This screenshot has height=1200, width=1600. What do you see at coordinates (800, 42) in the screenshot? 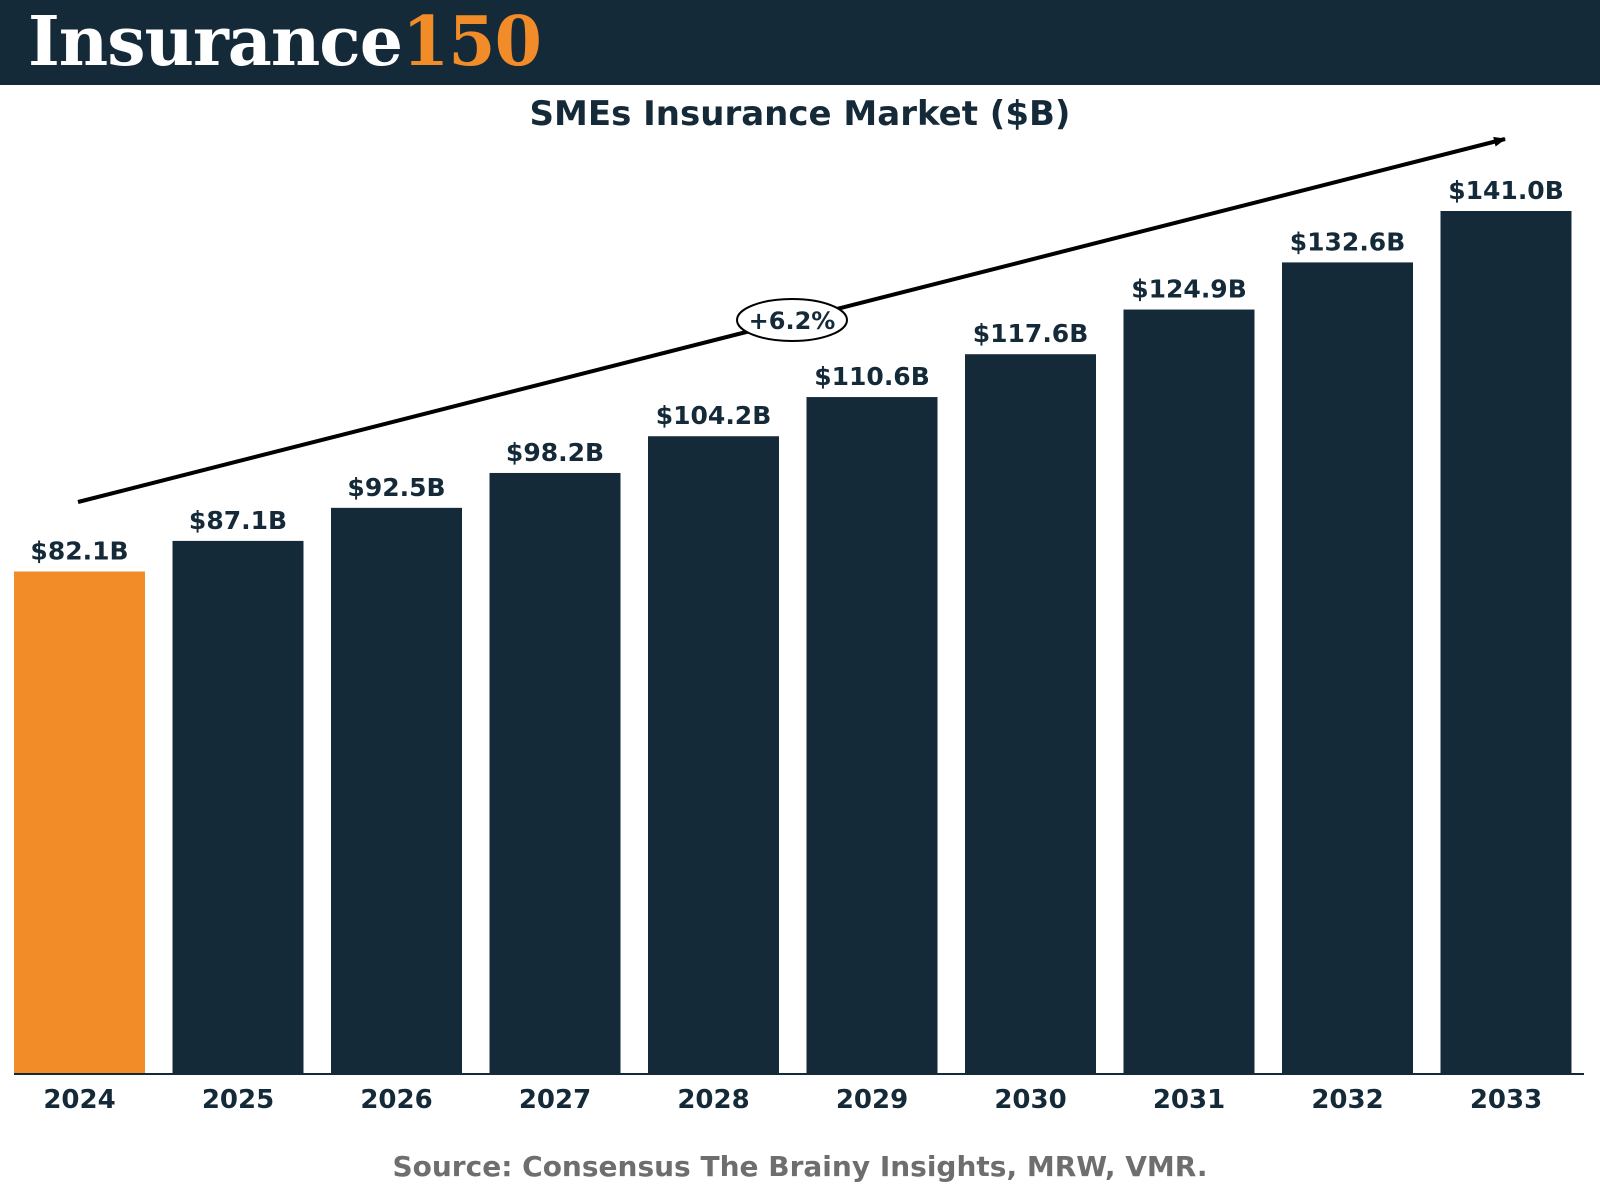
I see `header-bar: Insurance150` at bounding box center [800, 42].